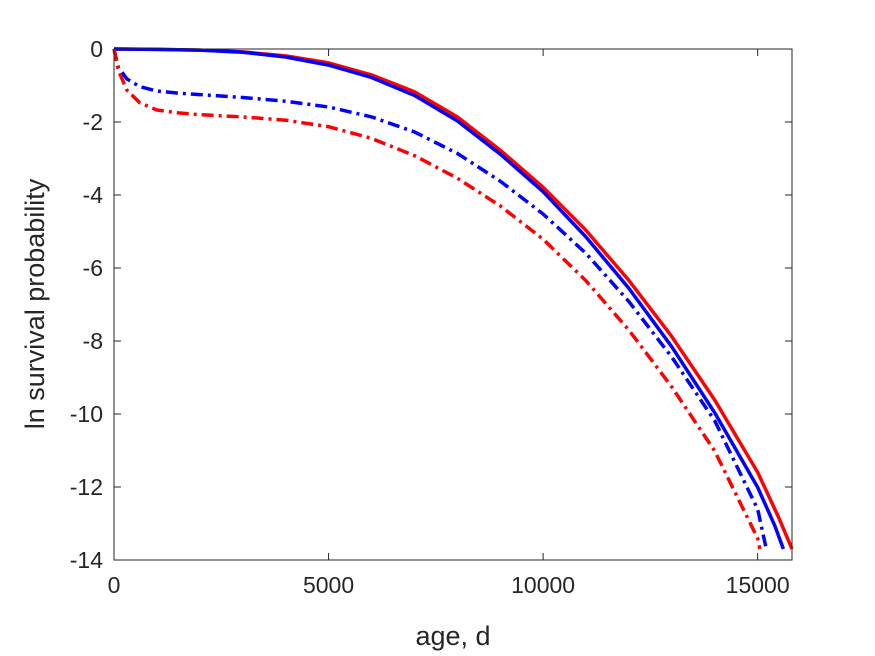 Image resolution: width=875 pixels, height=656 pixels. What do you see at coordinates (543, 585) in the screenshot?
I see `x-tick-label: 10000` at bounding box center [543, 585].